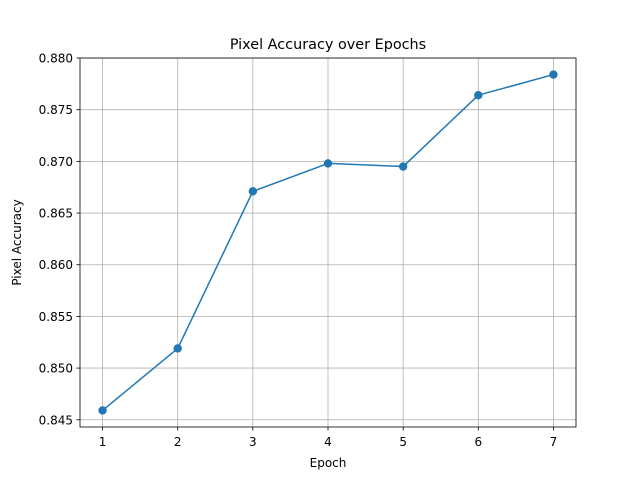 This screenshot has width=640, height=480. Describe the element at coordinates (403, 442) in the screenshot. I see `x-tick-label: 5` at that location.